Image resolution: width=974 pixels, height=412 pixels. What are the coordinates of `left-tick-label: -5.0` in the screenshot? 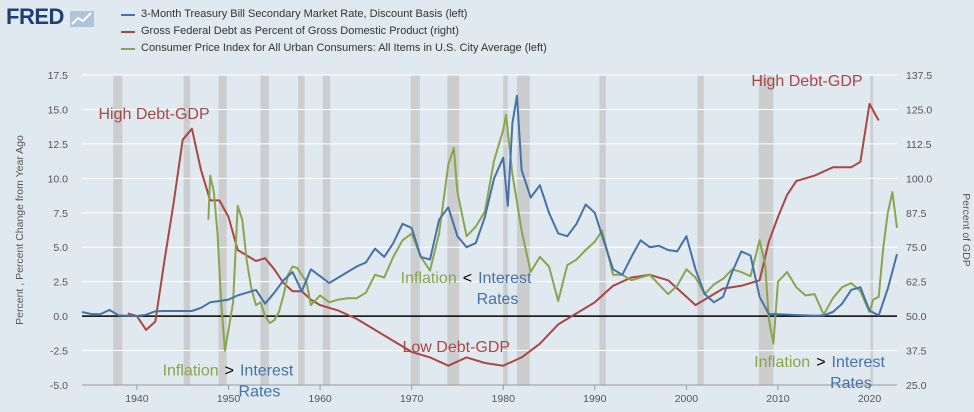 It's located at (59, 386).